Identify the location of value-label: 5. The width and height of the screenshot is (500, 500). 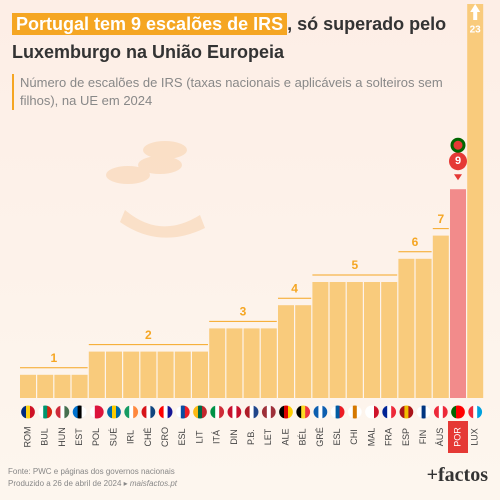
(354, 265).